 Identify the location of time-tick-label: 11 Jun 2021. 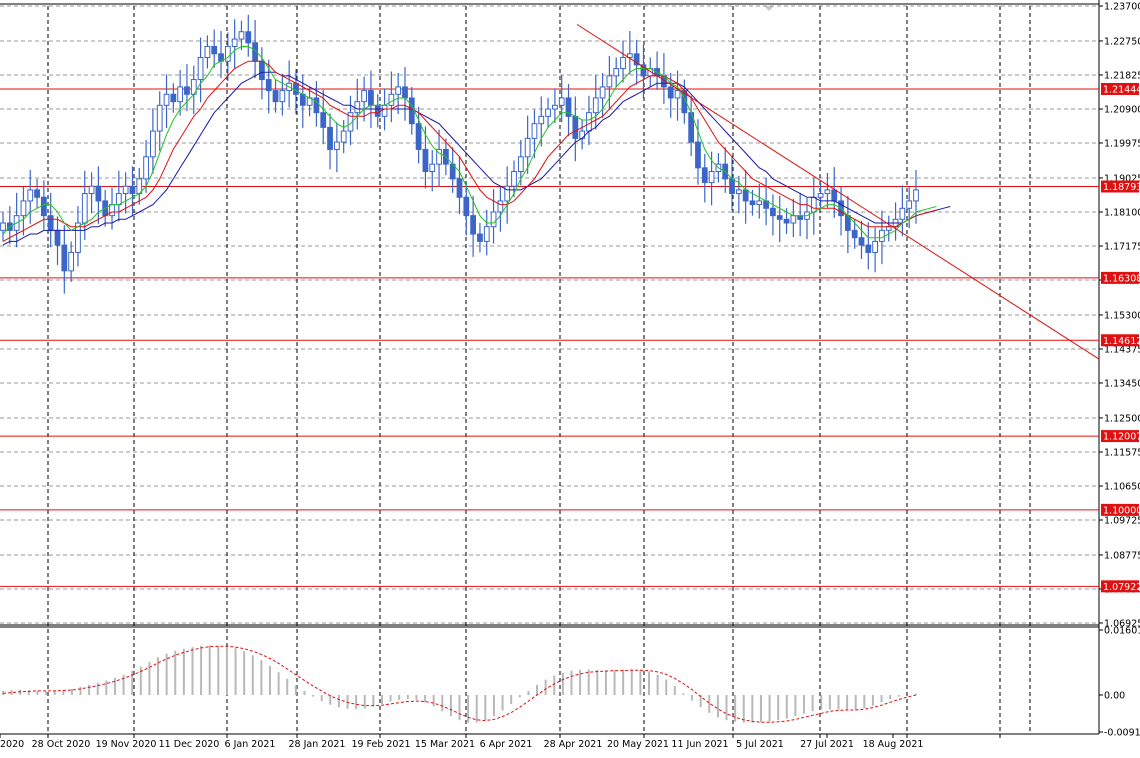
(699, 744).